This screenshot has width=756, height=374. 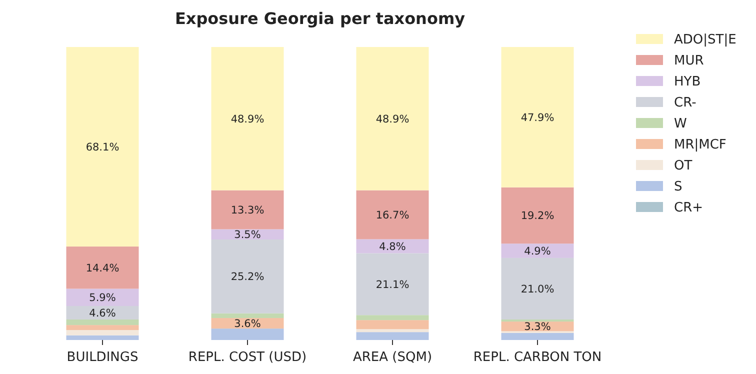 I want to click on data-label: 16.7%, so click(x=393, y=215).